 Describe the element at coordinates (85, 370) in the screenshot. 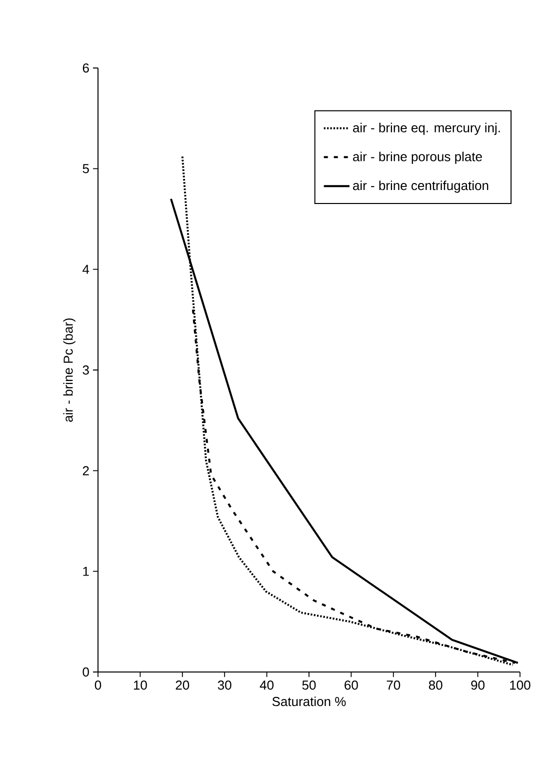

I see `y-tick-label: 3` at that location.